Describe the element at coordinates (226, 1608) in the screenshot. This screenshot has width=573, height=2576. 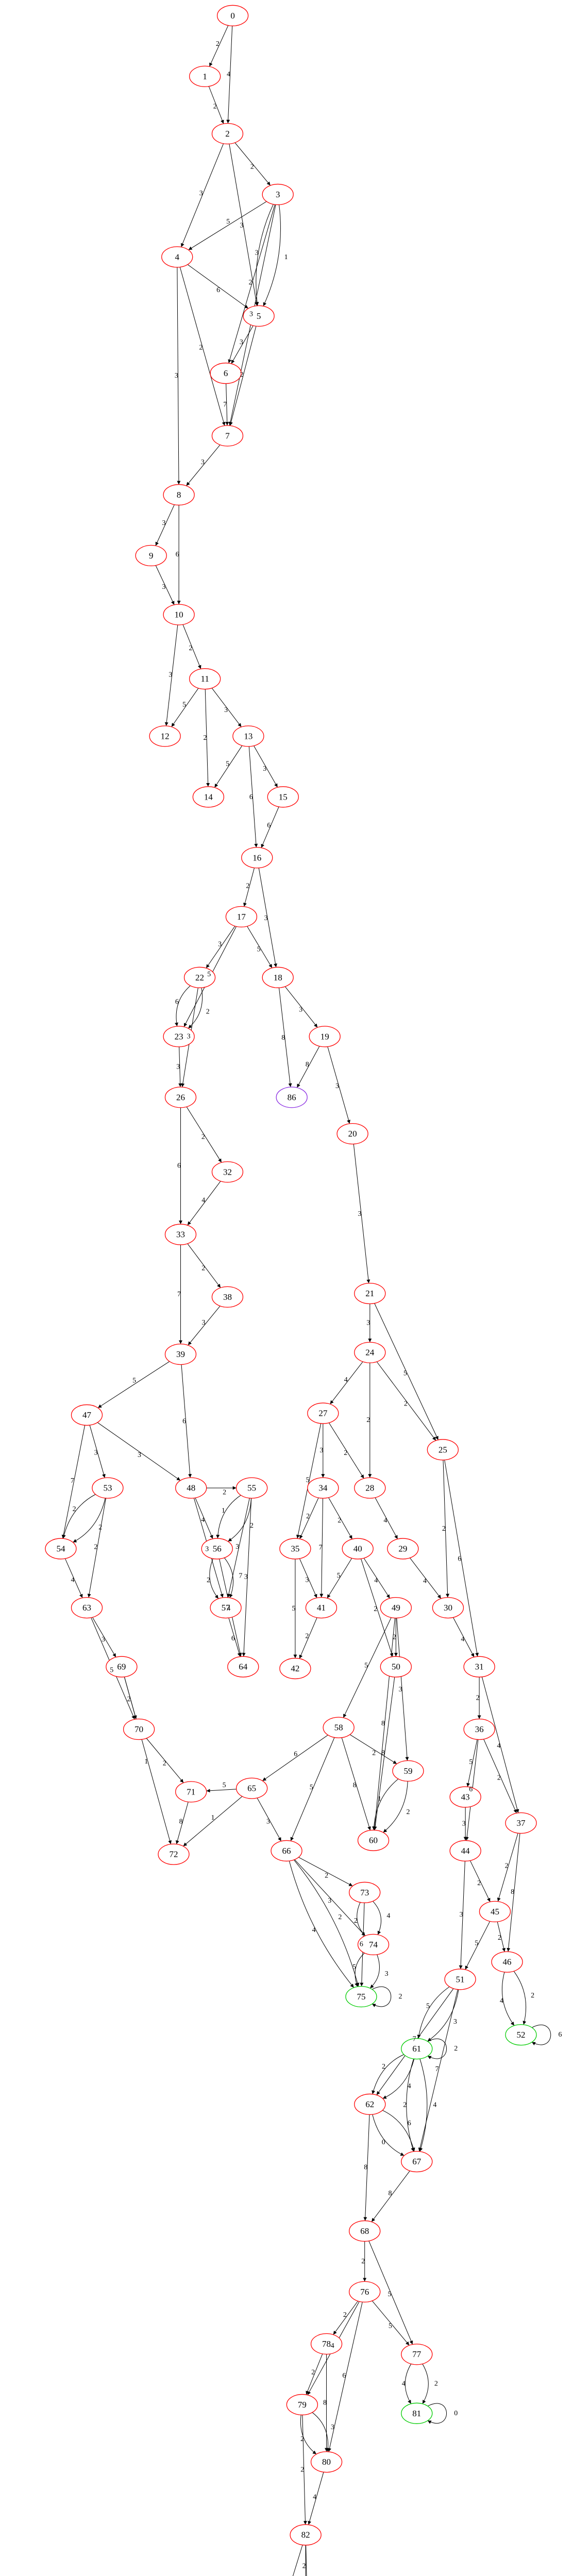
I see `node-label: 57` at that location.